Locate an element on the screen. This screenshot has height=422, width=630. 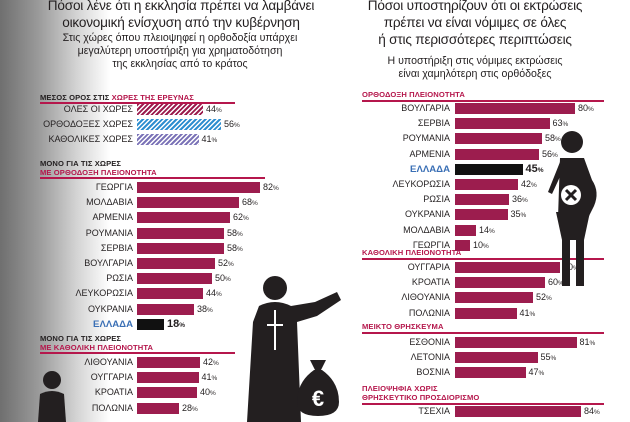
left-g1-1-label: ΜΟΛΔΑΒΙΑ is located at coordinates (109, 202).